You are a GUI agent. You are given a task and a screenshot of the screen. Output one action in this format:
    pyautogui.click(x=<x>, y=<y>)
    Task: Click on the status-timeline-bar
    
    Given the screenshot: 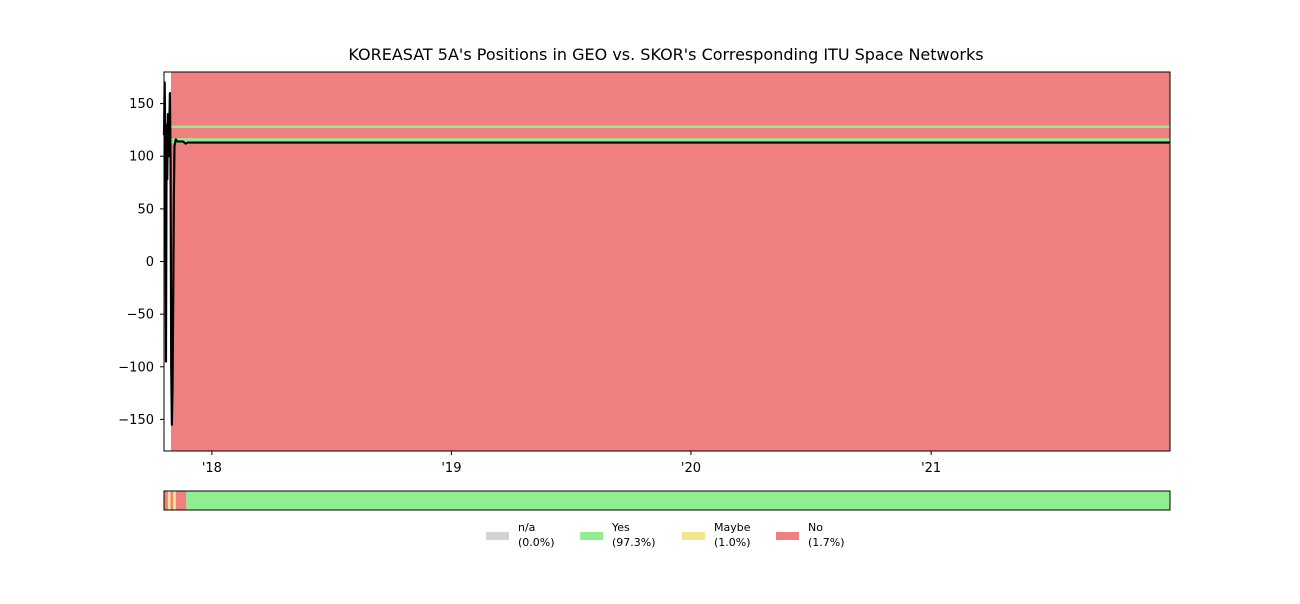 What is the action you would take?
    pyautogui.click(x=667, y=500)
    